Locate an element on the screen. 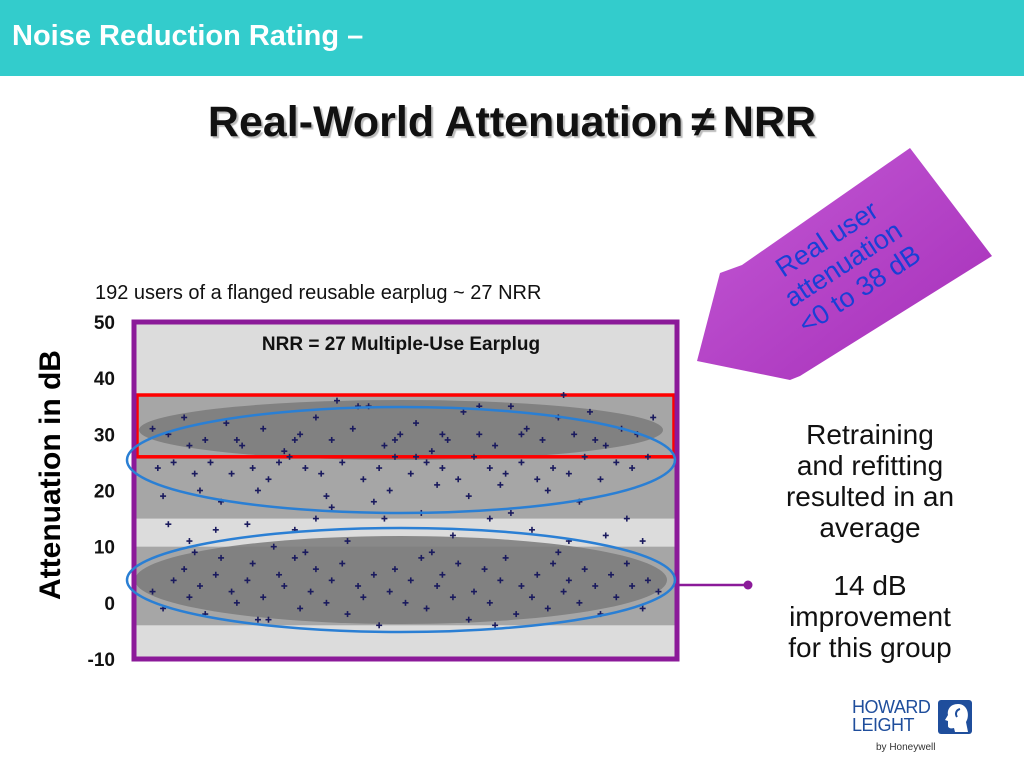 This screenshot has width=1024, height=768. logo-line-1: HOWARD is located at coordinates (891, 707).